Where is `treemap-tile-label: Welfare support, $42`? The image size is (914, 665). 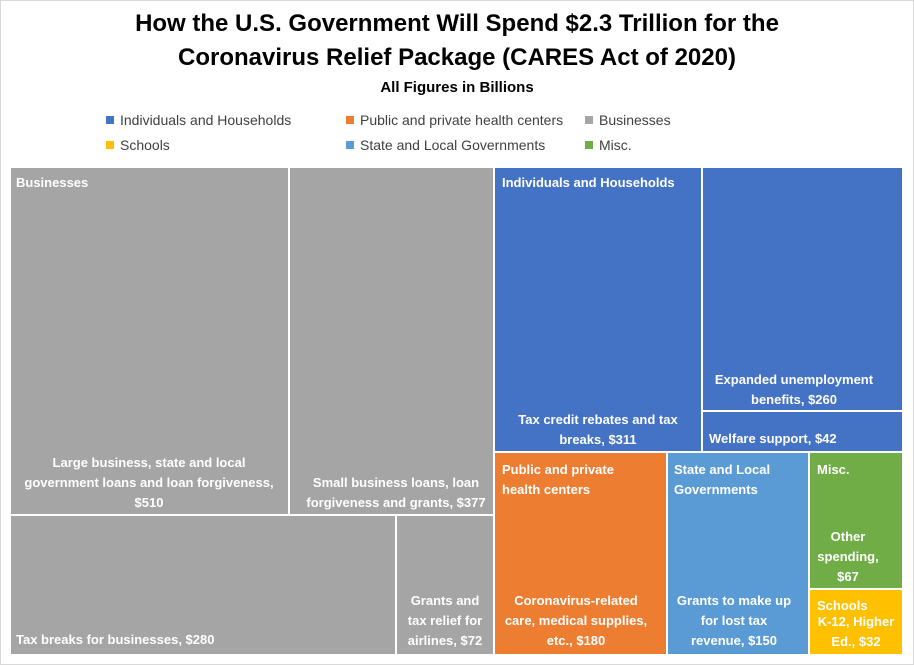
treemap-tile-label: Welfare support, $42 is located at coordinates (773, 438).